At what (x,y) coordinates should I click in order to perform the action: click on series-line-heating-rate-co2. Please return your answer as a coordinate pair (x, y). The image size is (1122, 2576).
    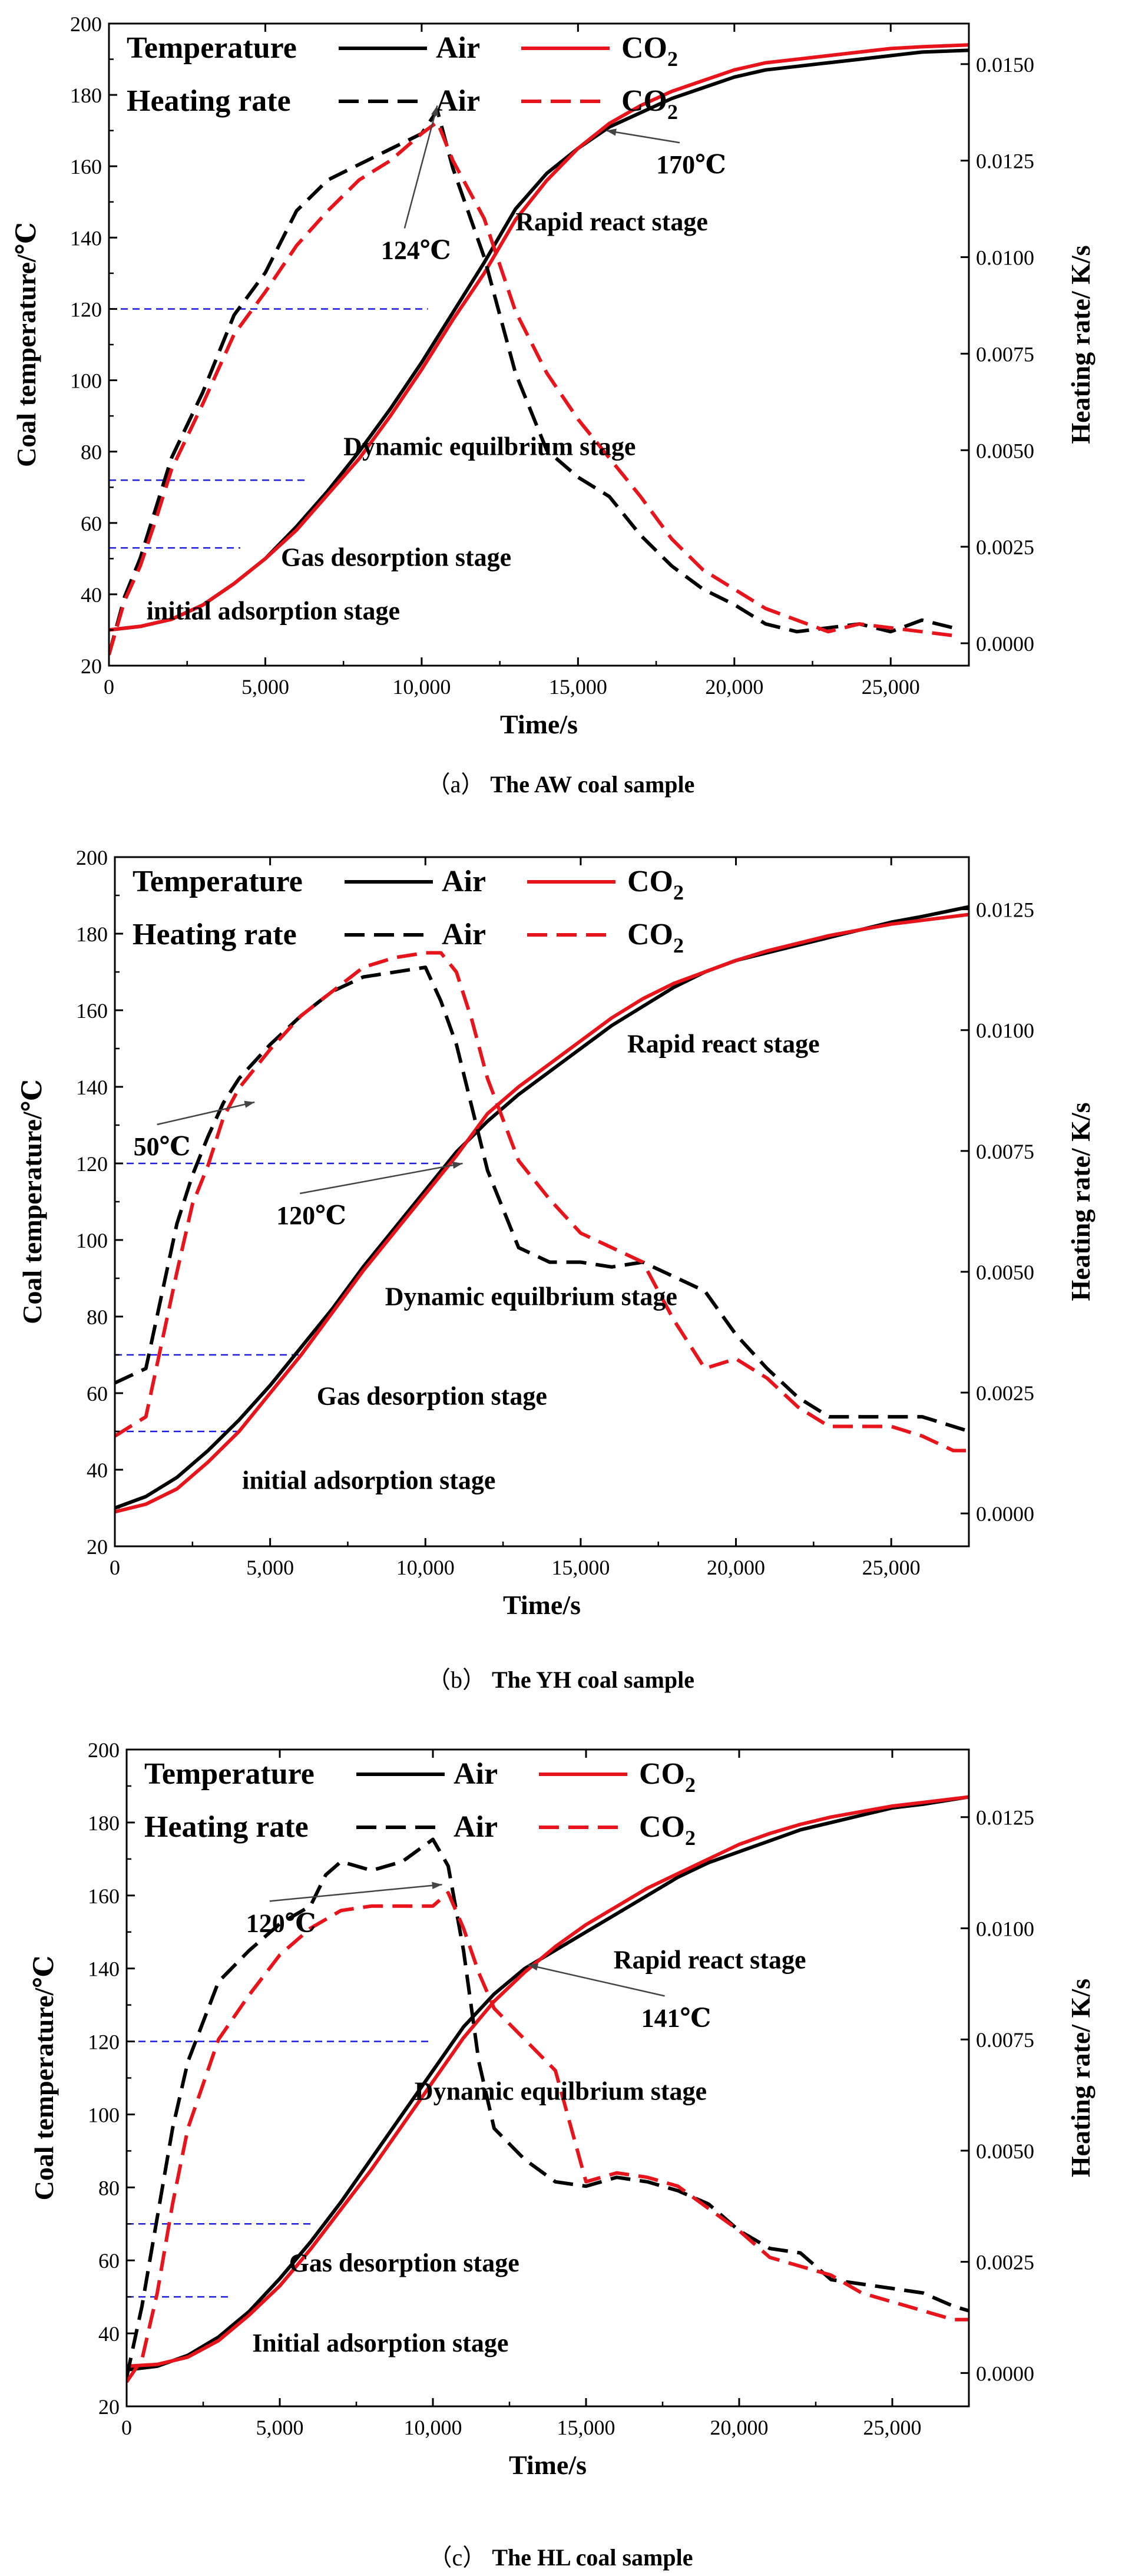
    Looking at the image, I should click on (542, 1202).